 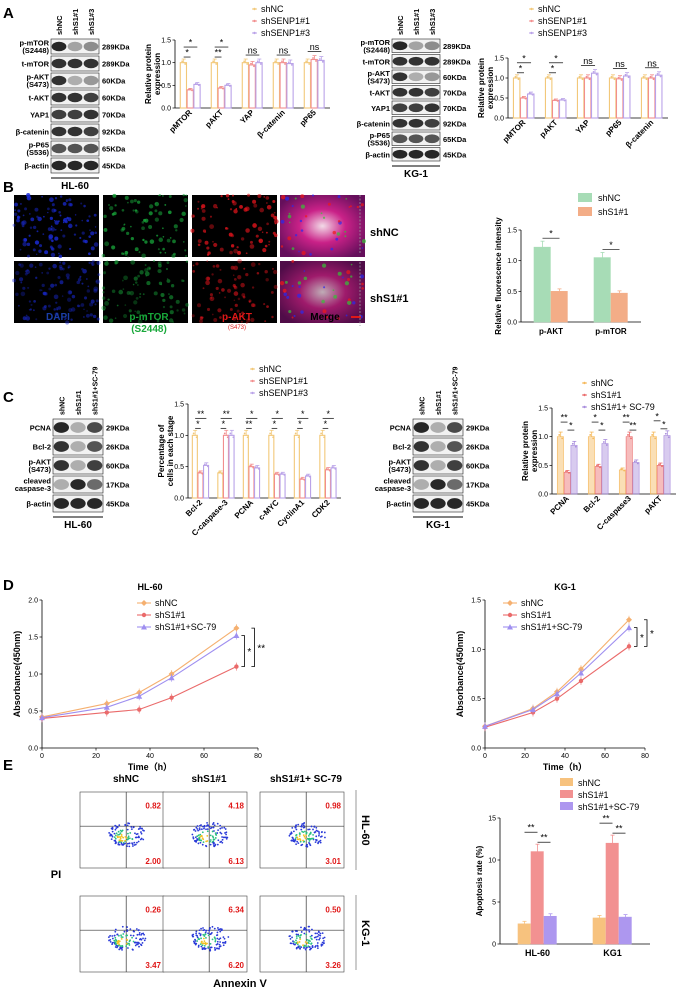 What do you see at coordinates (236, 861) in the screenshot?
I see `quadrant-value-early: 6.13` at bounding box center [236, 861].